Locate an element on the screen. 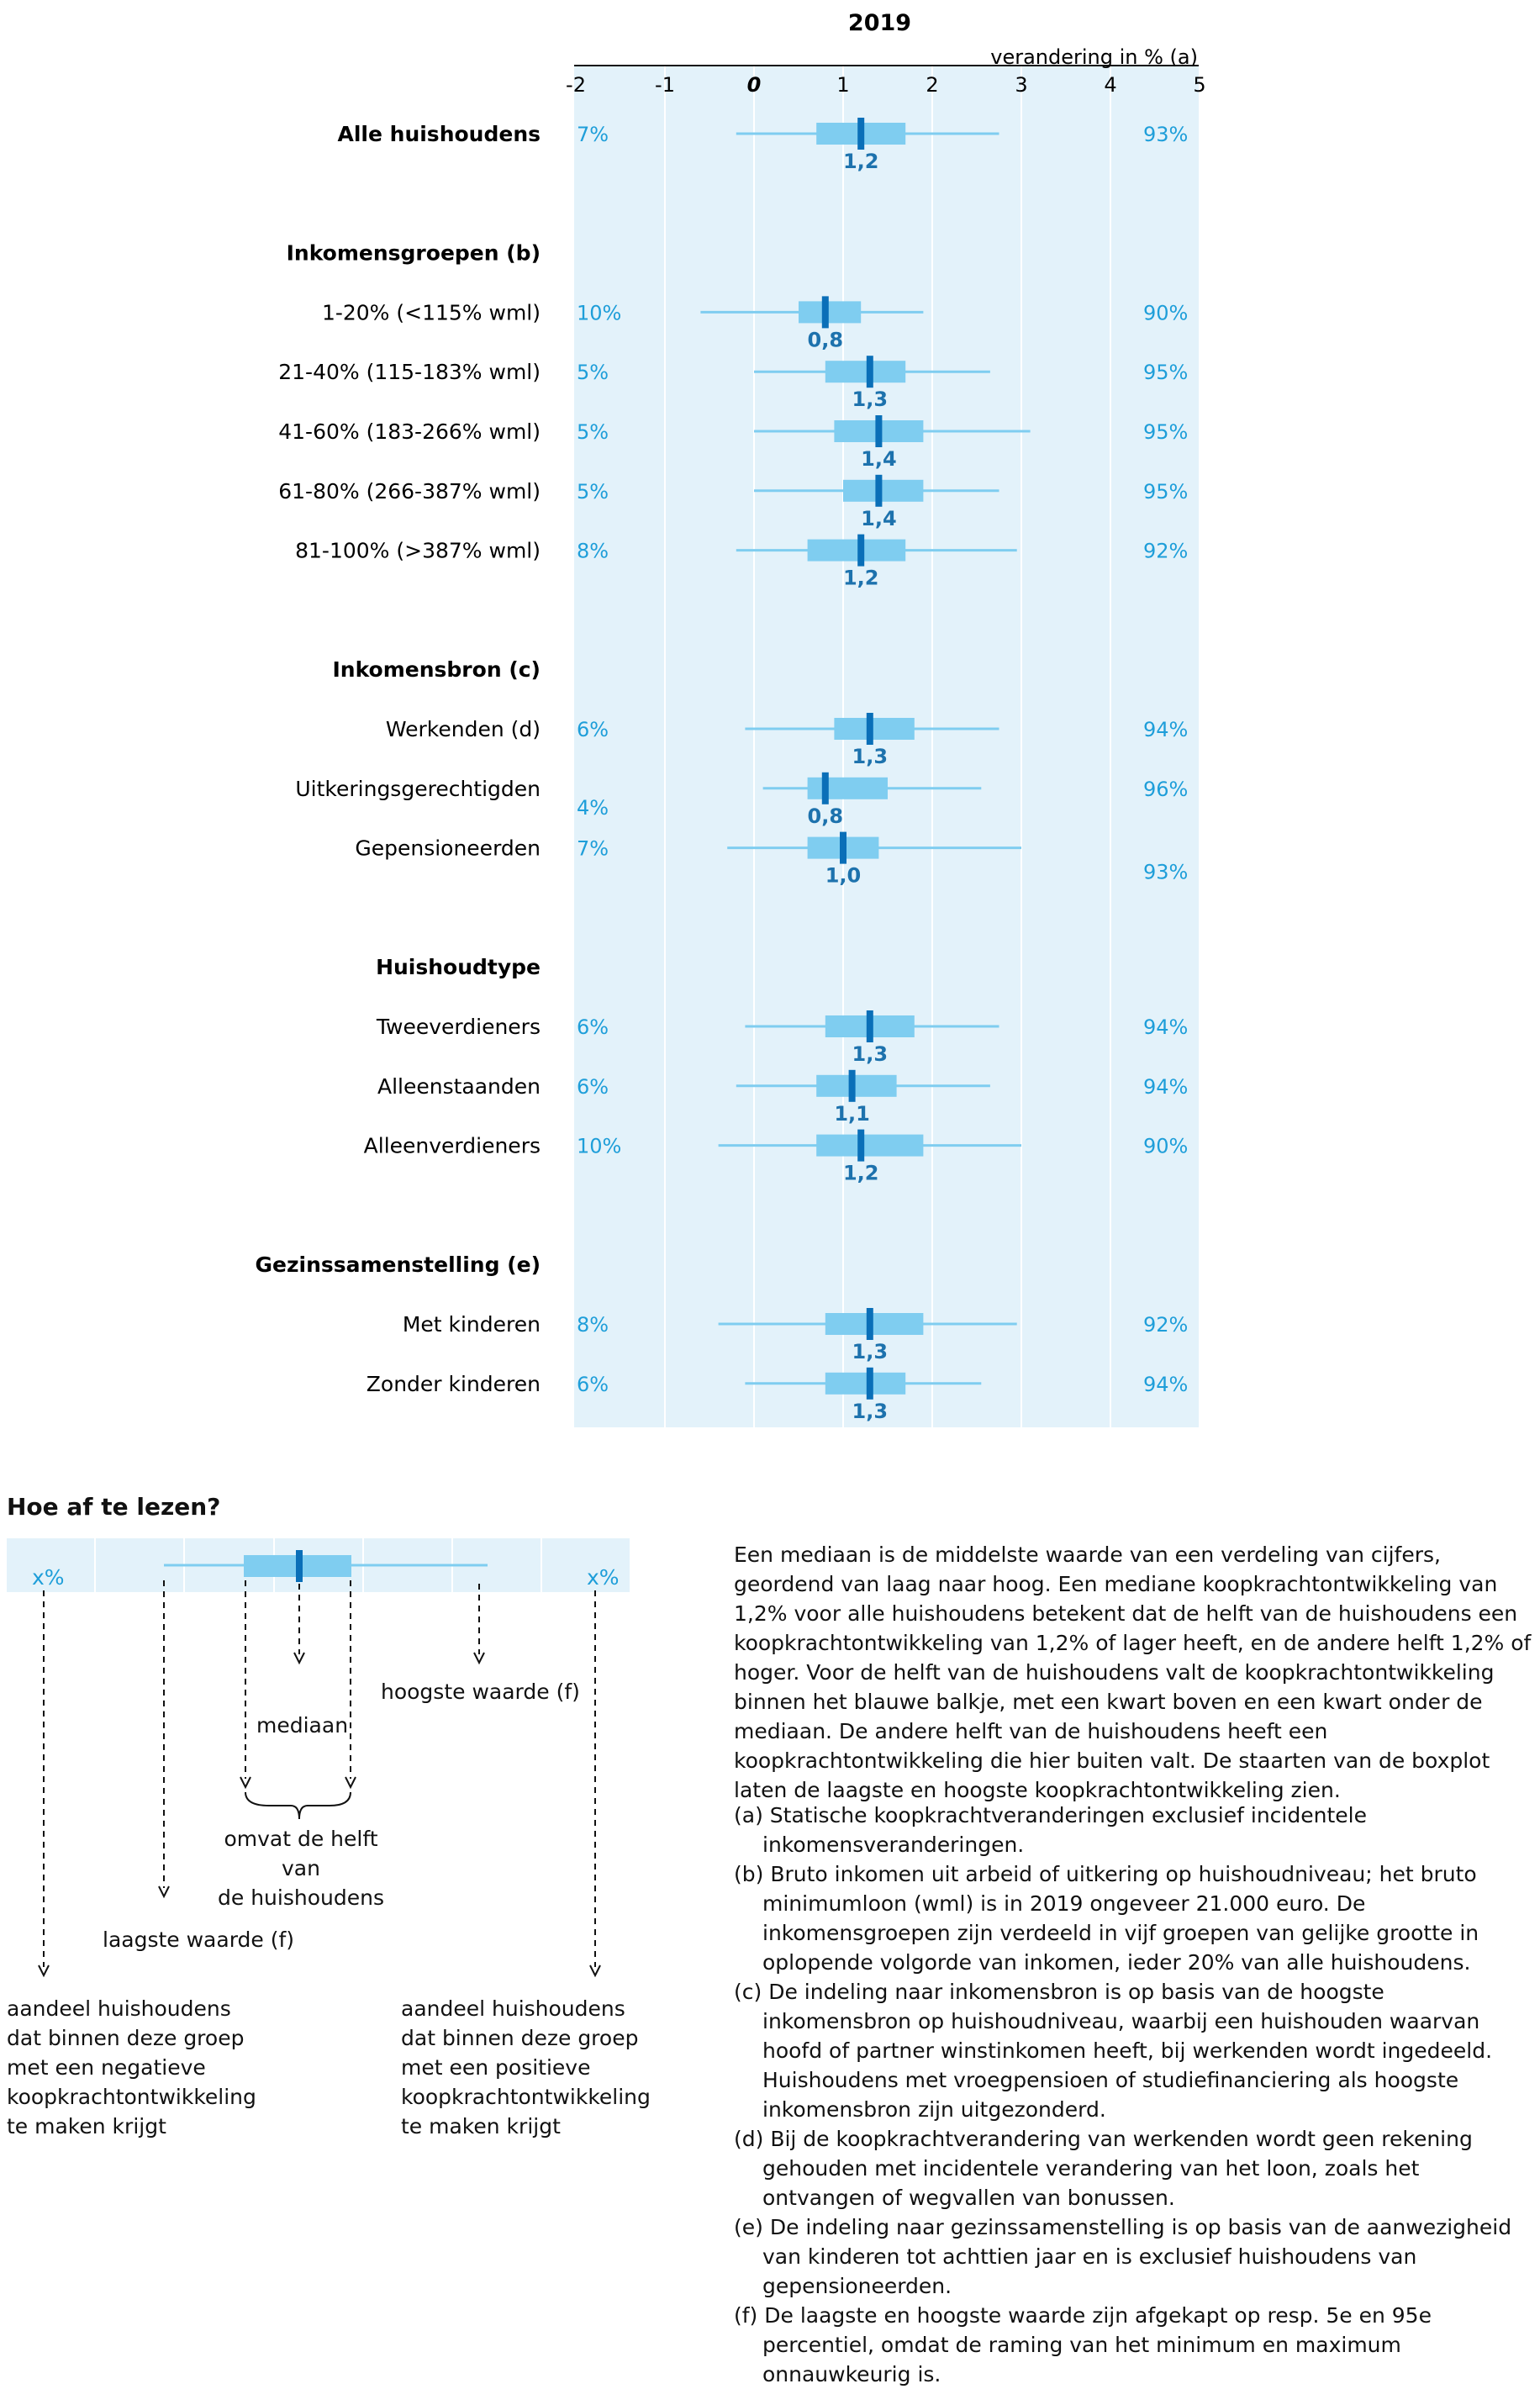 The height and width of the screenshot is (2389, 1540). legend-arrow-hoogste-head is located at coordinates (479, 1658).